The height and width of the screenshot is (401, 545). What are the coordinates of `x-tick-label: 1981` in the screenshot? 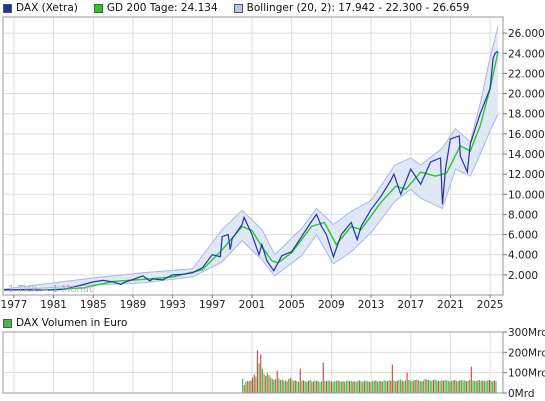 It's located at (53, 305).